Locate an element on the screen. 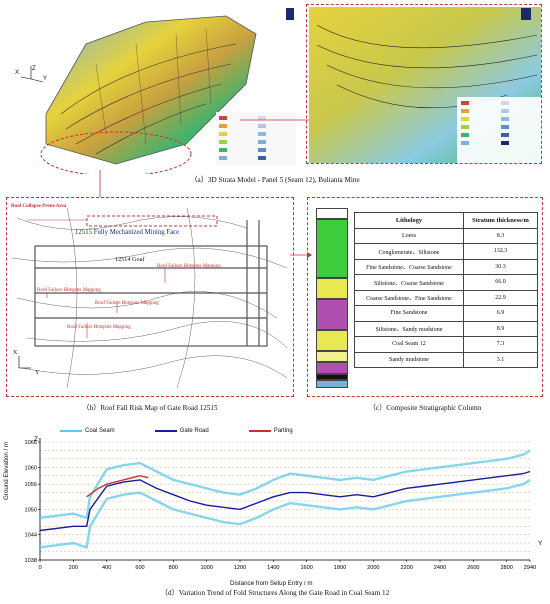 This screenshot has height=604, width=550. coal-seam-floor-line is located at coordinates (285, 513).